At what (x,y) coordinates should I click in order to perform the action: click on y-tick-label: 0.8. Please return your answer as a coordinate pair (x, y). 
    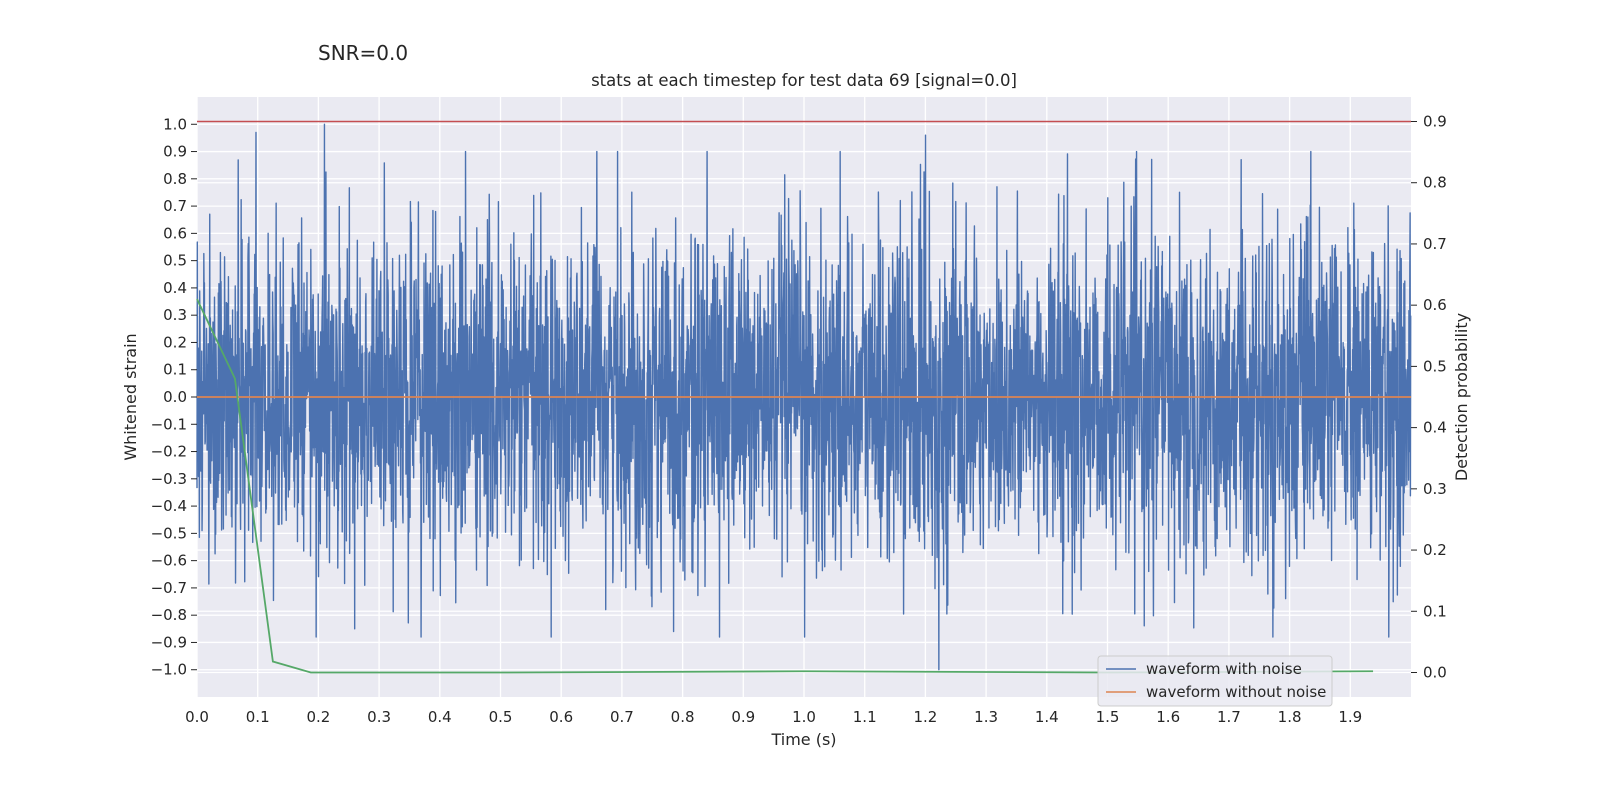
    Looking at the image, I should click on (175, 179).